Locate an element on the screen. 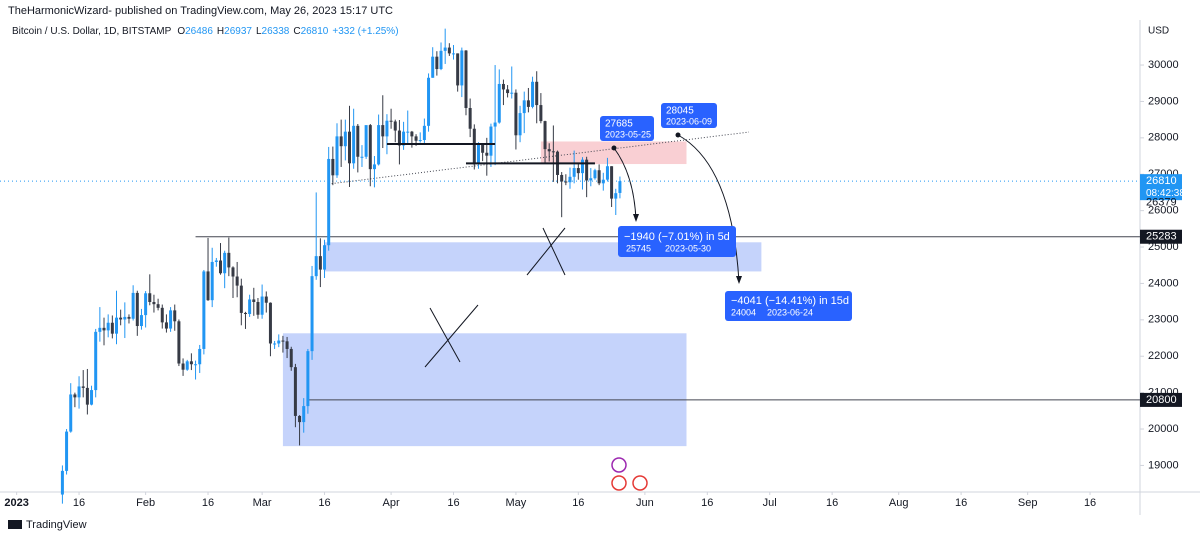 This screenshot has width=1200, height=538. marker-price-label: 26379 is located at coordinates (1161, 203).